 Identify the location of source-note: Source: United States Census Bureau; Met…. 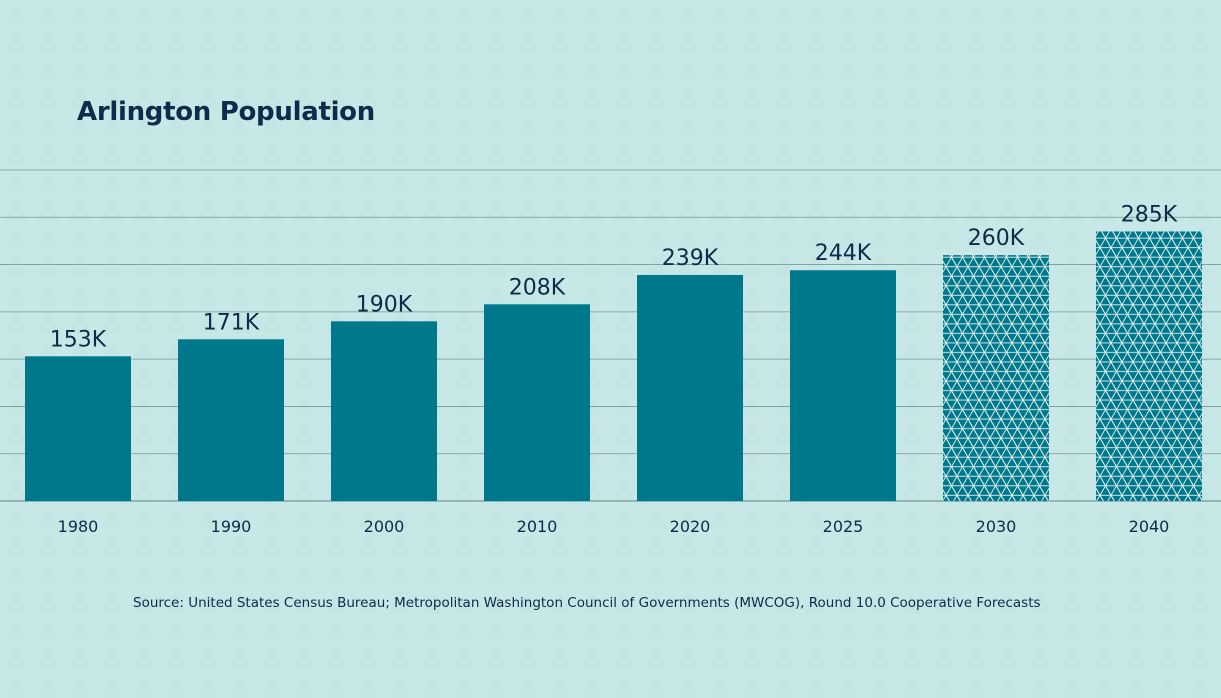
(587, 603).